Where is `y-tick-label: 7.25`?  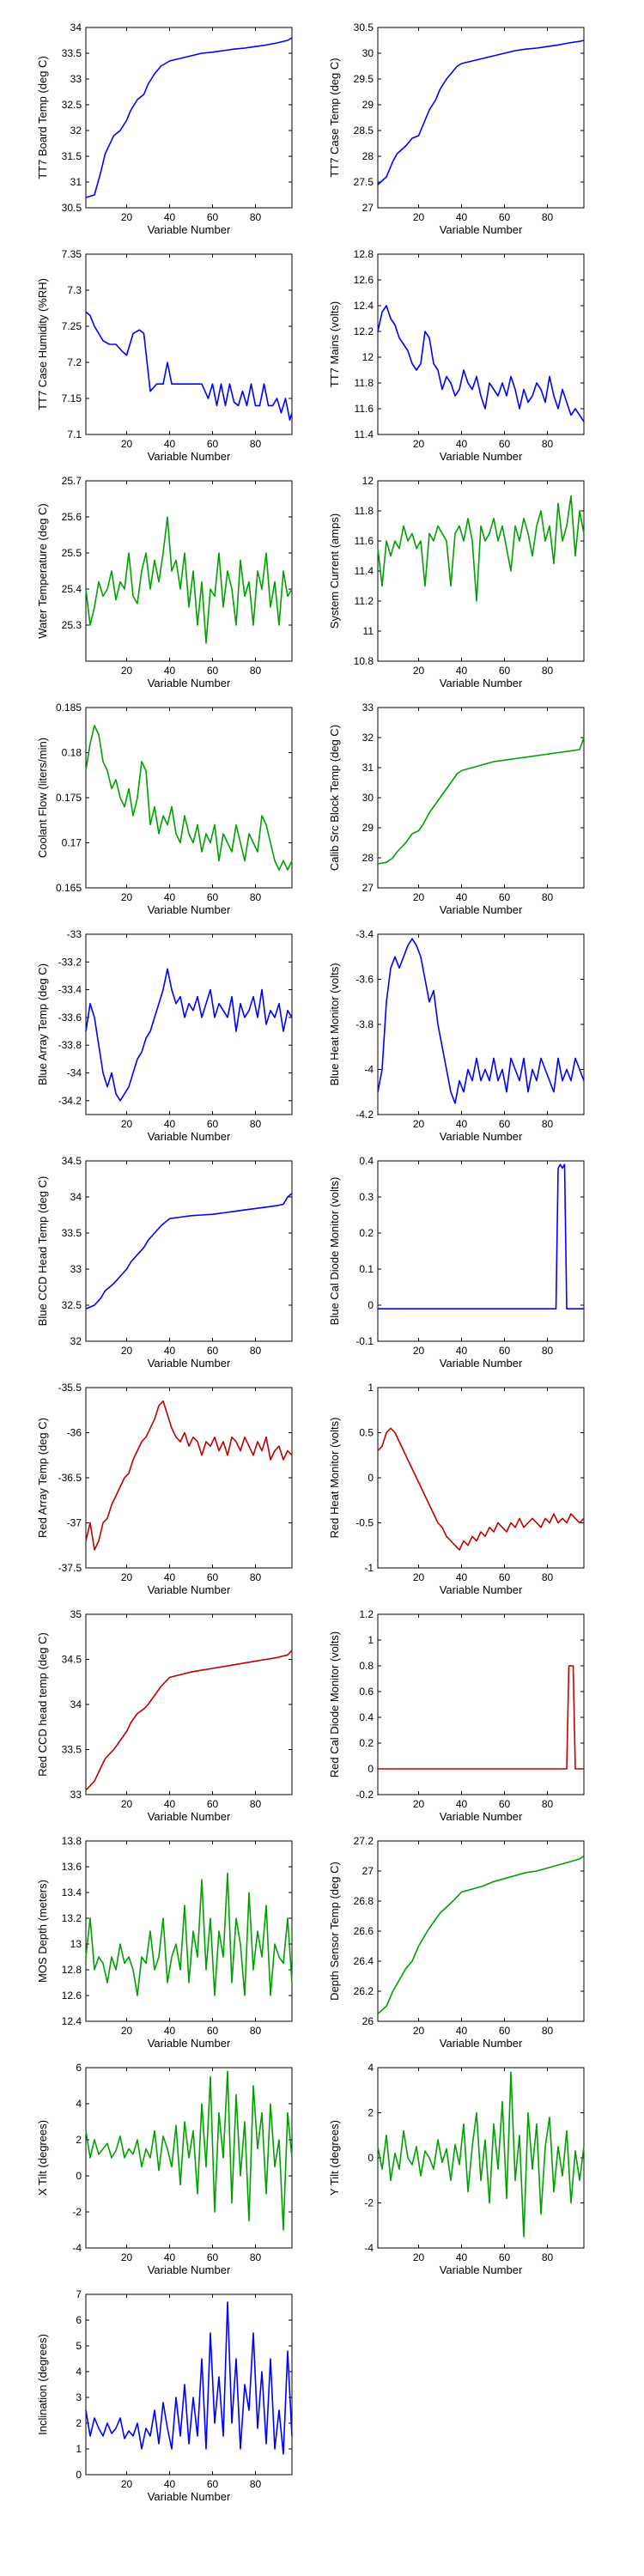 y-tick-label: 7.25 is located at coordinates (72, 326).